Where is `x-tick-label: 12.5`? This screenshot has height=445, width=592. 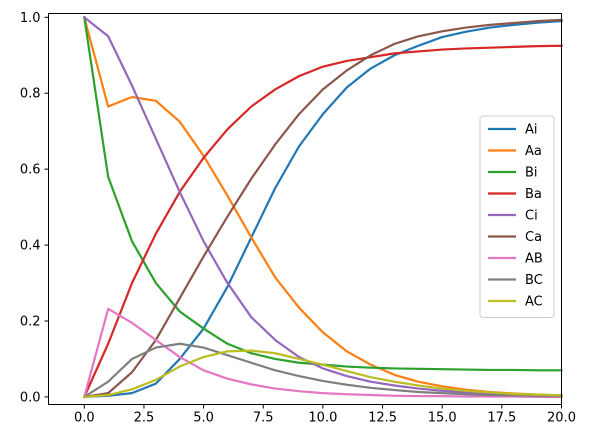 x-tick-label: 12.5 is located at coordinates (382, 418).